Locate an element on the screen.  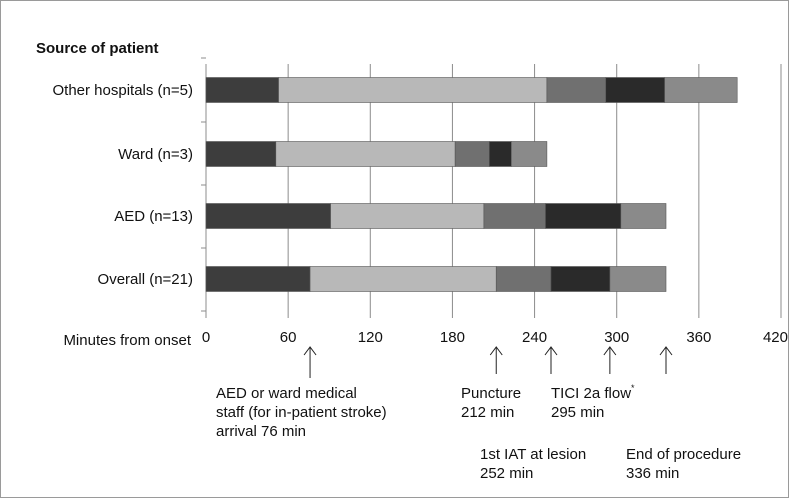
x-axis-title: Minutes from onset is located at coordinates (127, 340).